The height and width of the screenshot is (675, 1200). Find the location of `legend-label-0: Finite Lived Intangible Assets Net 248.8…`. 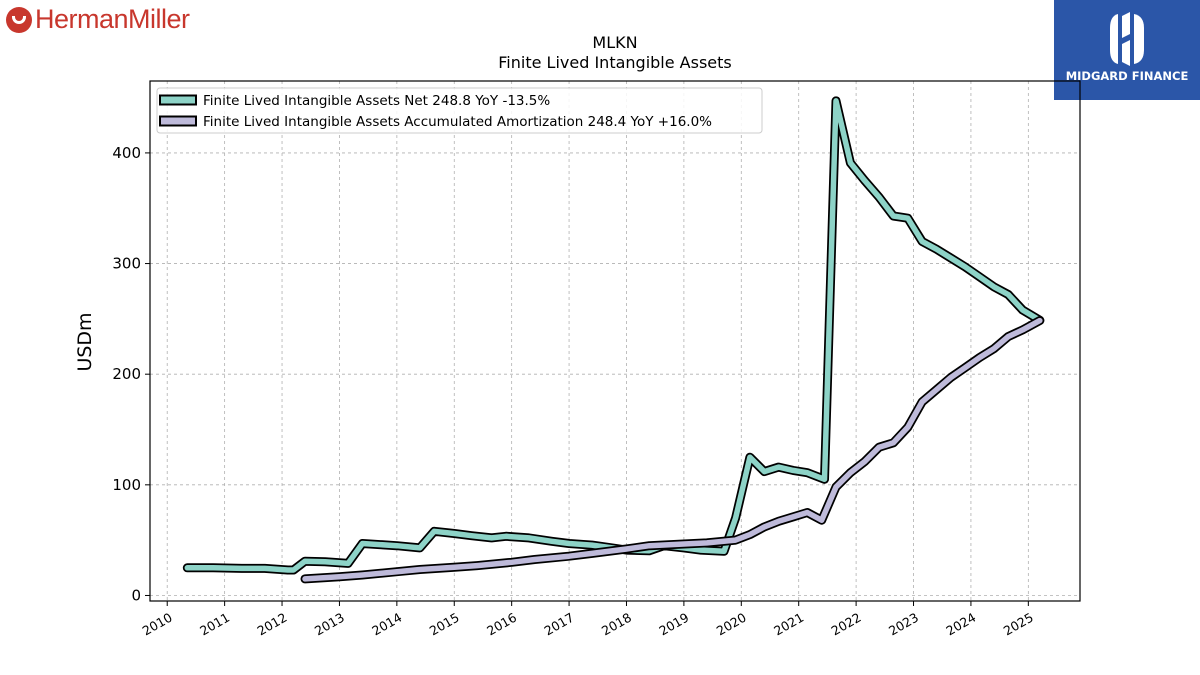

legend-label-0: Finite Lived Intangible Assets Net 248.8… is located at coordinates (376, 101).